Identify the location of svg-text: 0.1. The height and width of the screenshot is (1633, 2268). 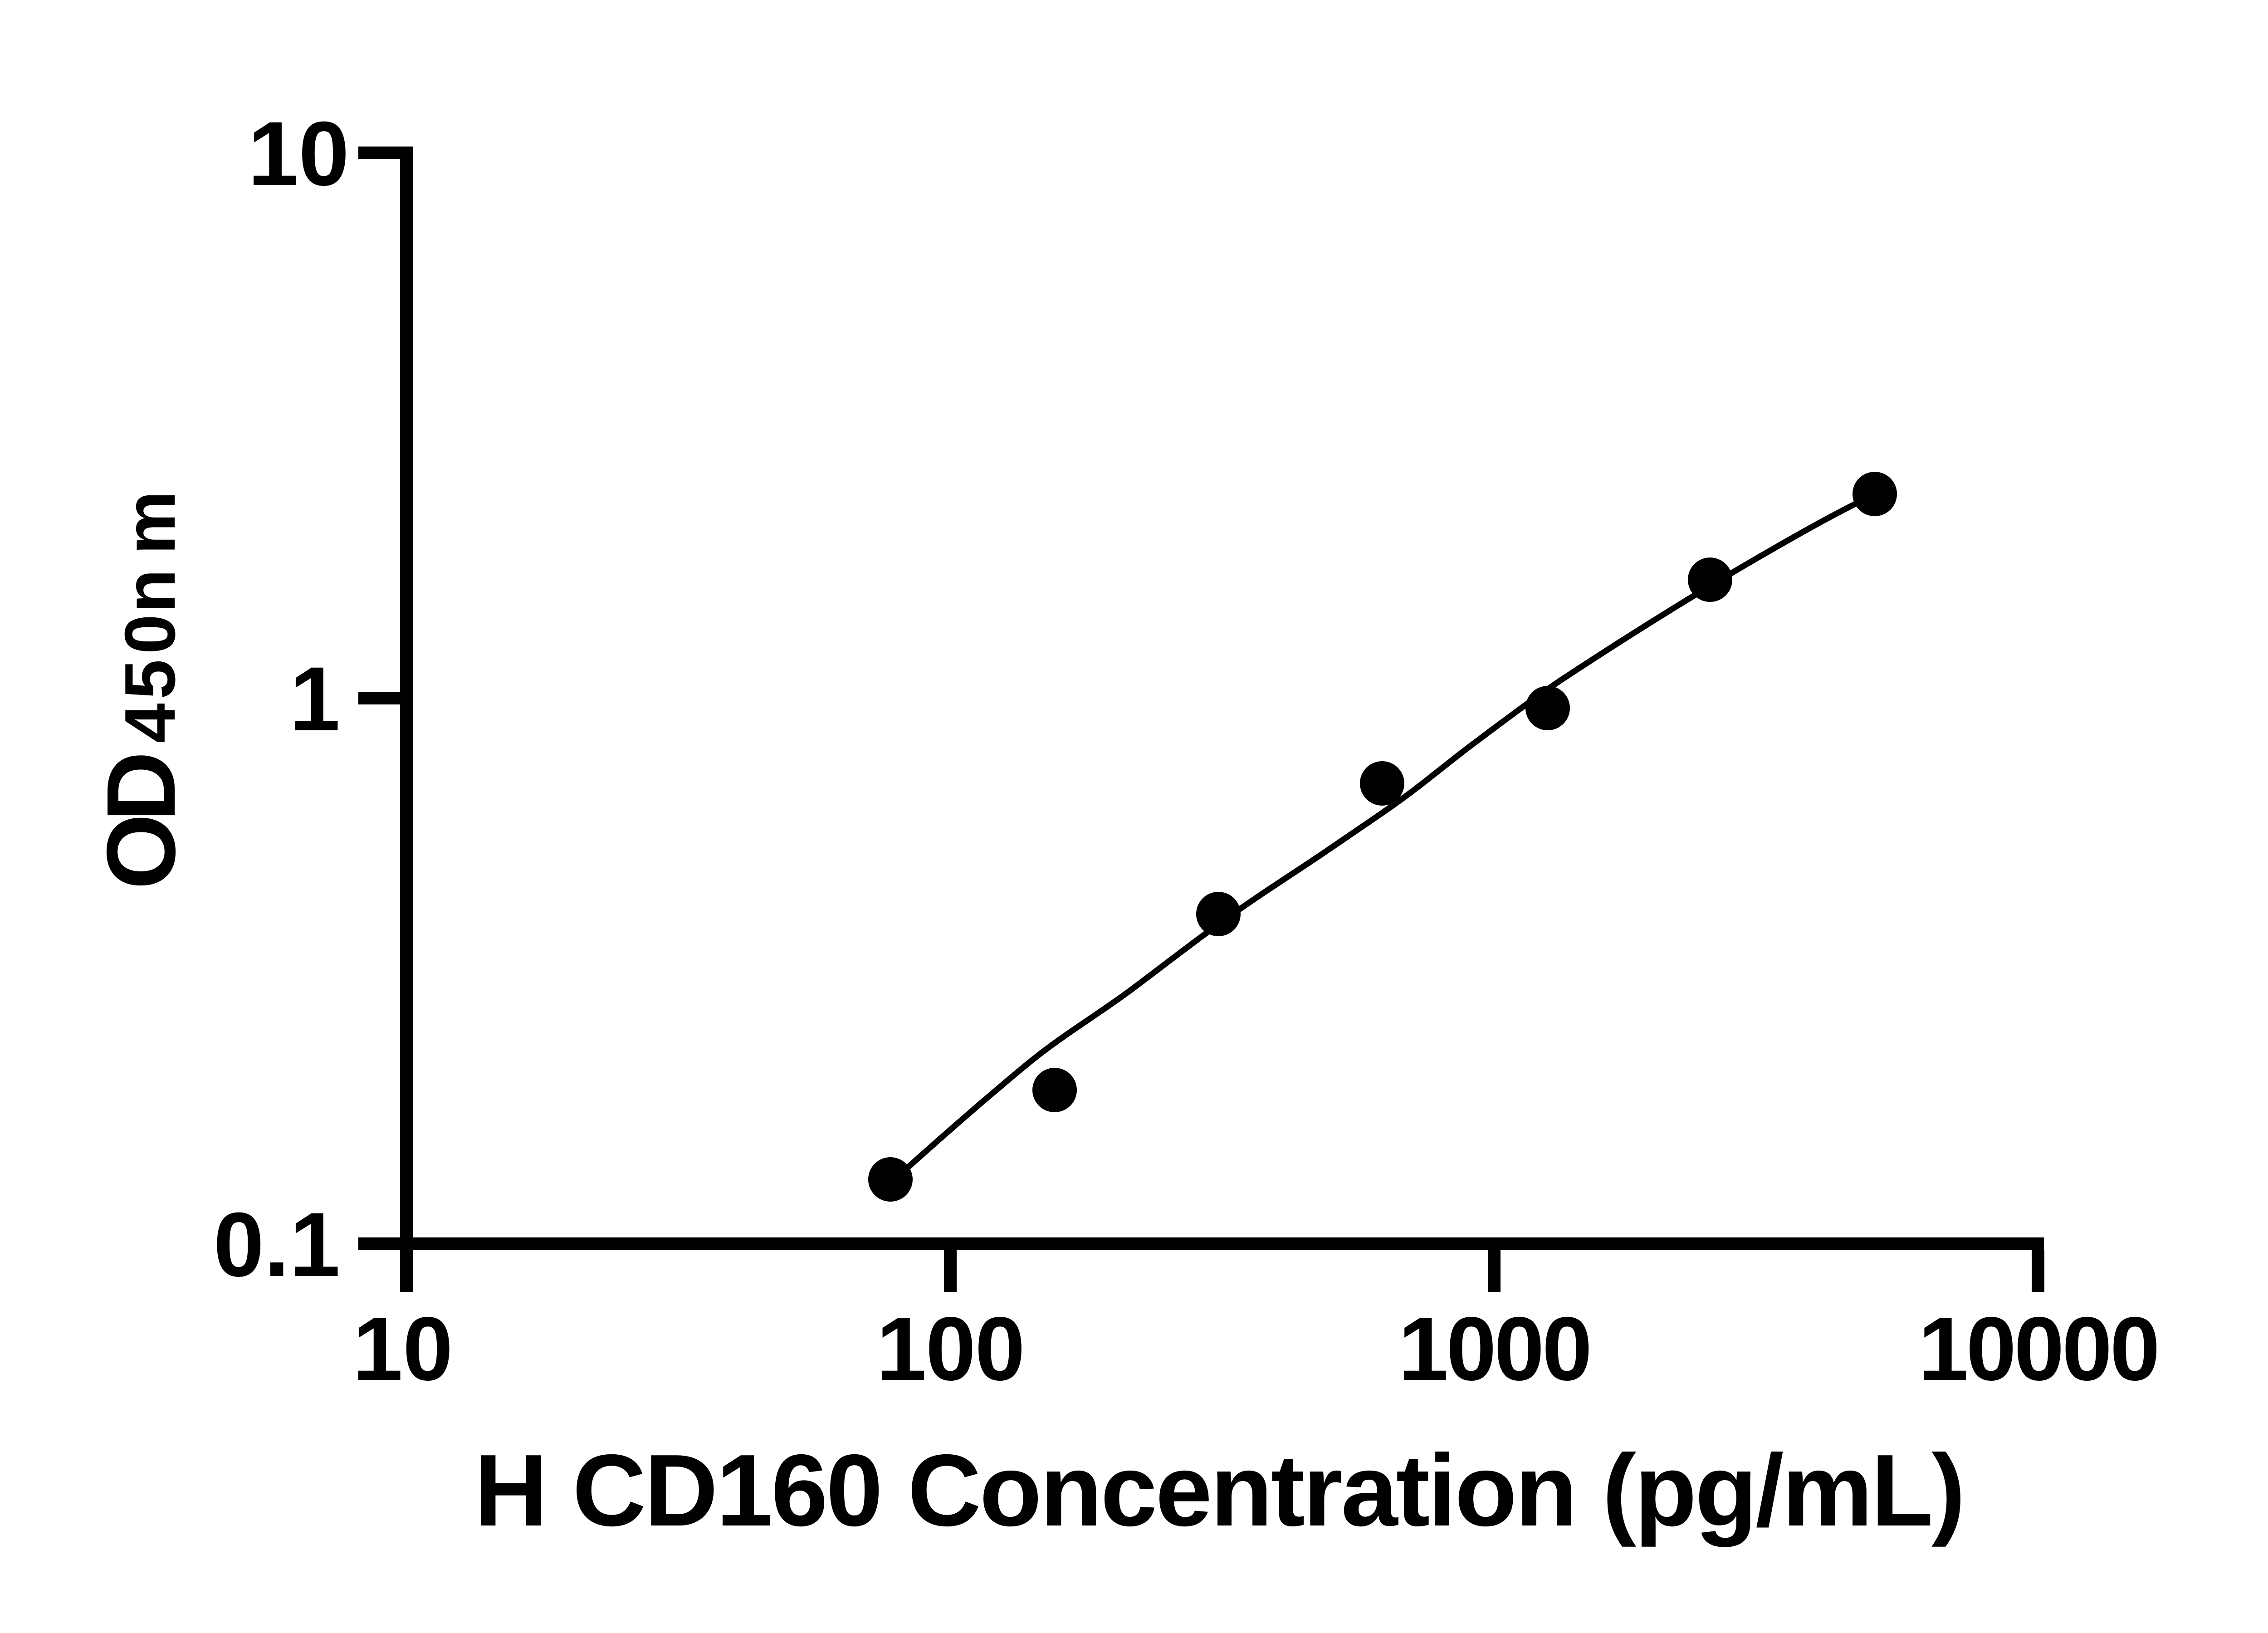
(277, 1244).